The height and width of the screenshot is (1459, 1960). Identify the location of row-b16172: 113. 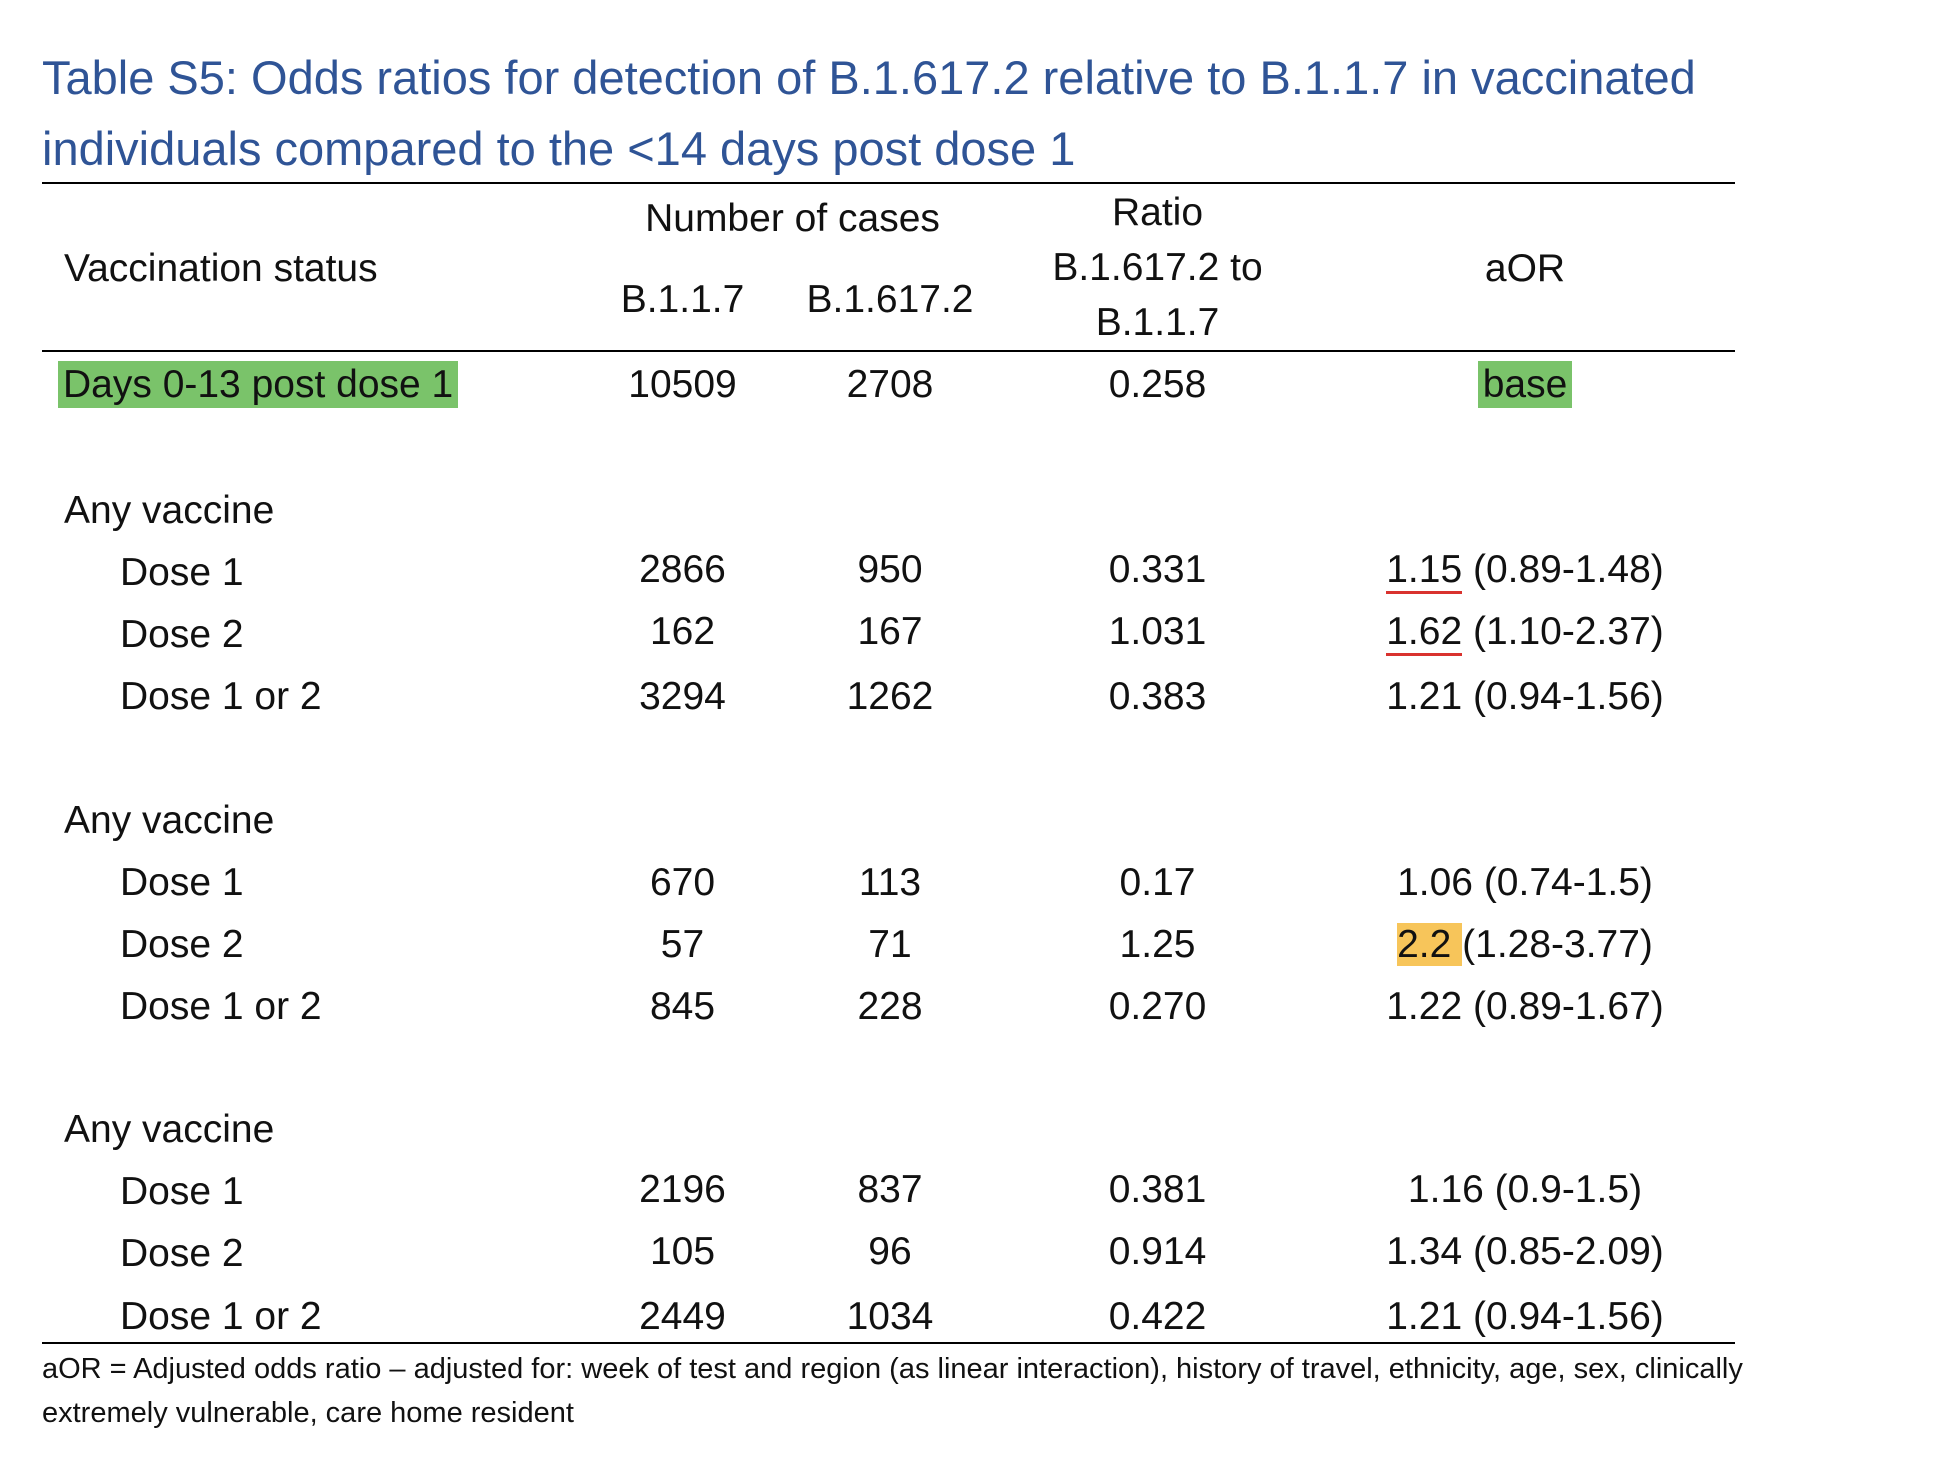
(890, 882).